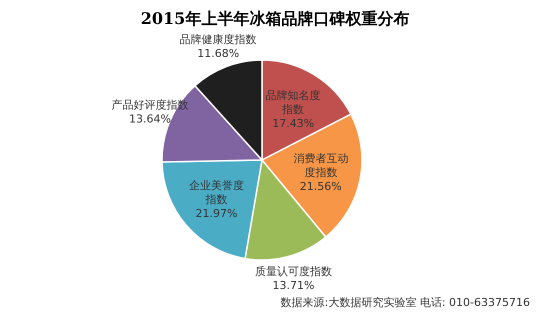 This screenshot has width=550, height=322. Describe the element at coordinates (217, 213) in the screenshot. I see `data-label: 21.97%` at that location.